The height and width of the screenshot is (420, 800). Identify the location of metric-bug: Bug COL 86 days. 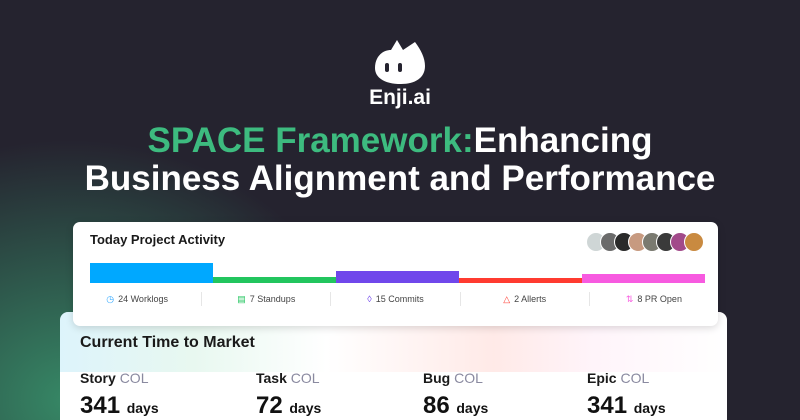
(498, 395).